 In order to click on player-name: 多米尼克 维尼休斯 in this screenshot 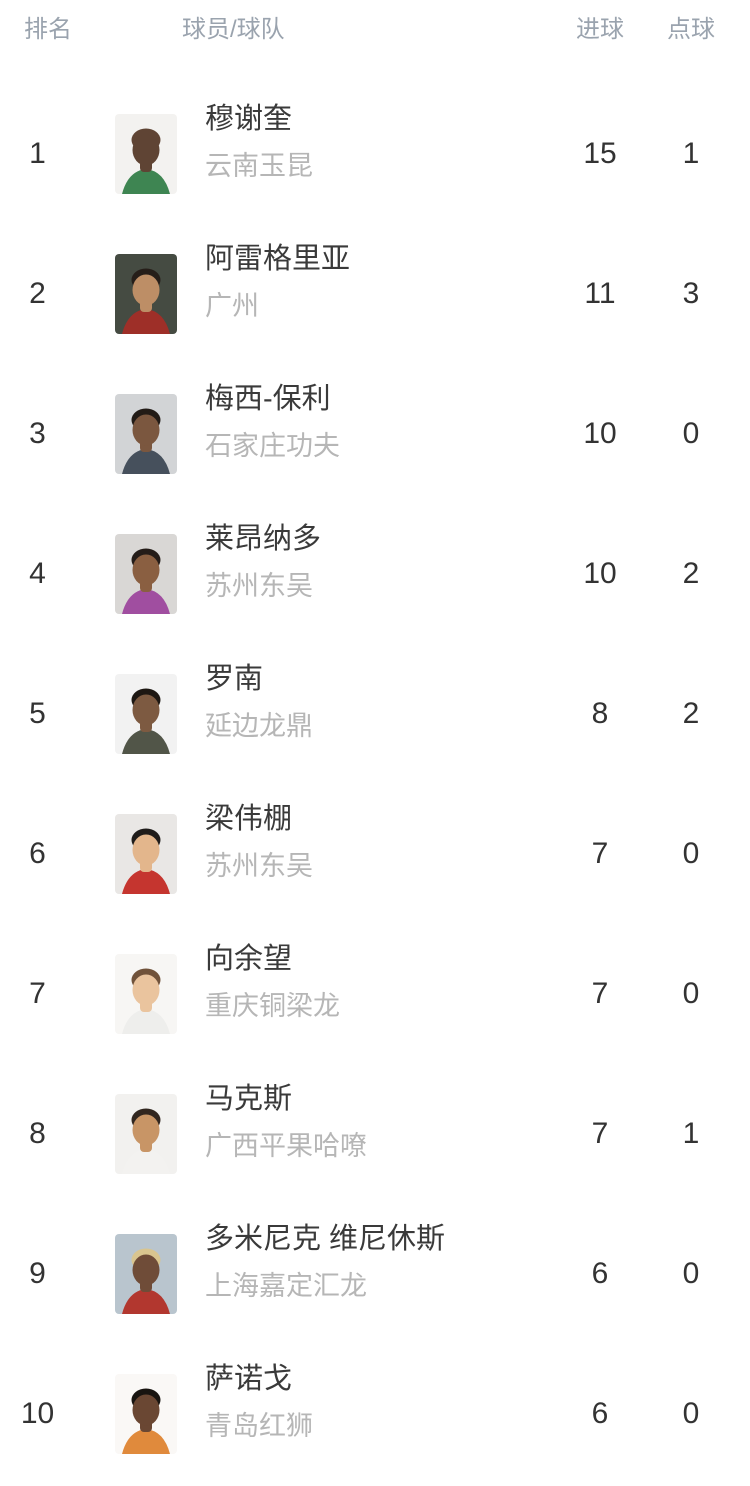, I will do `click(325, 1239)`.